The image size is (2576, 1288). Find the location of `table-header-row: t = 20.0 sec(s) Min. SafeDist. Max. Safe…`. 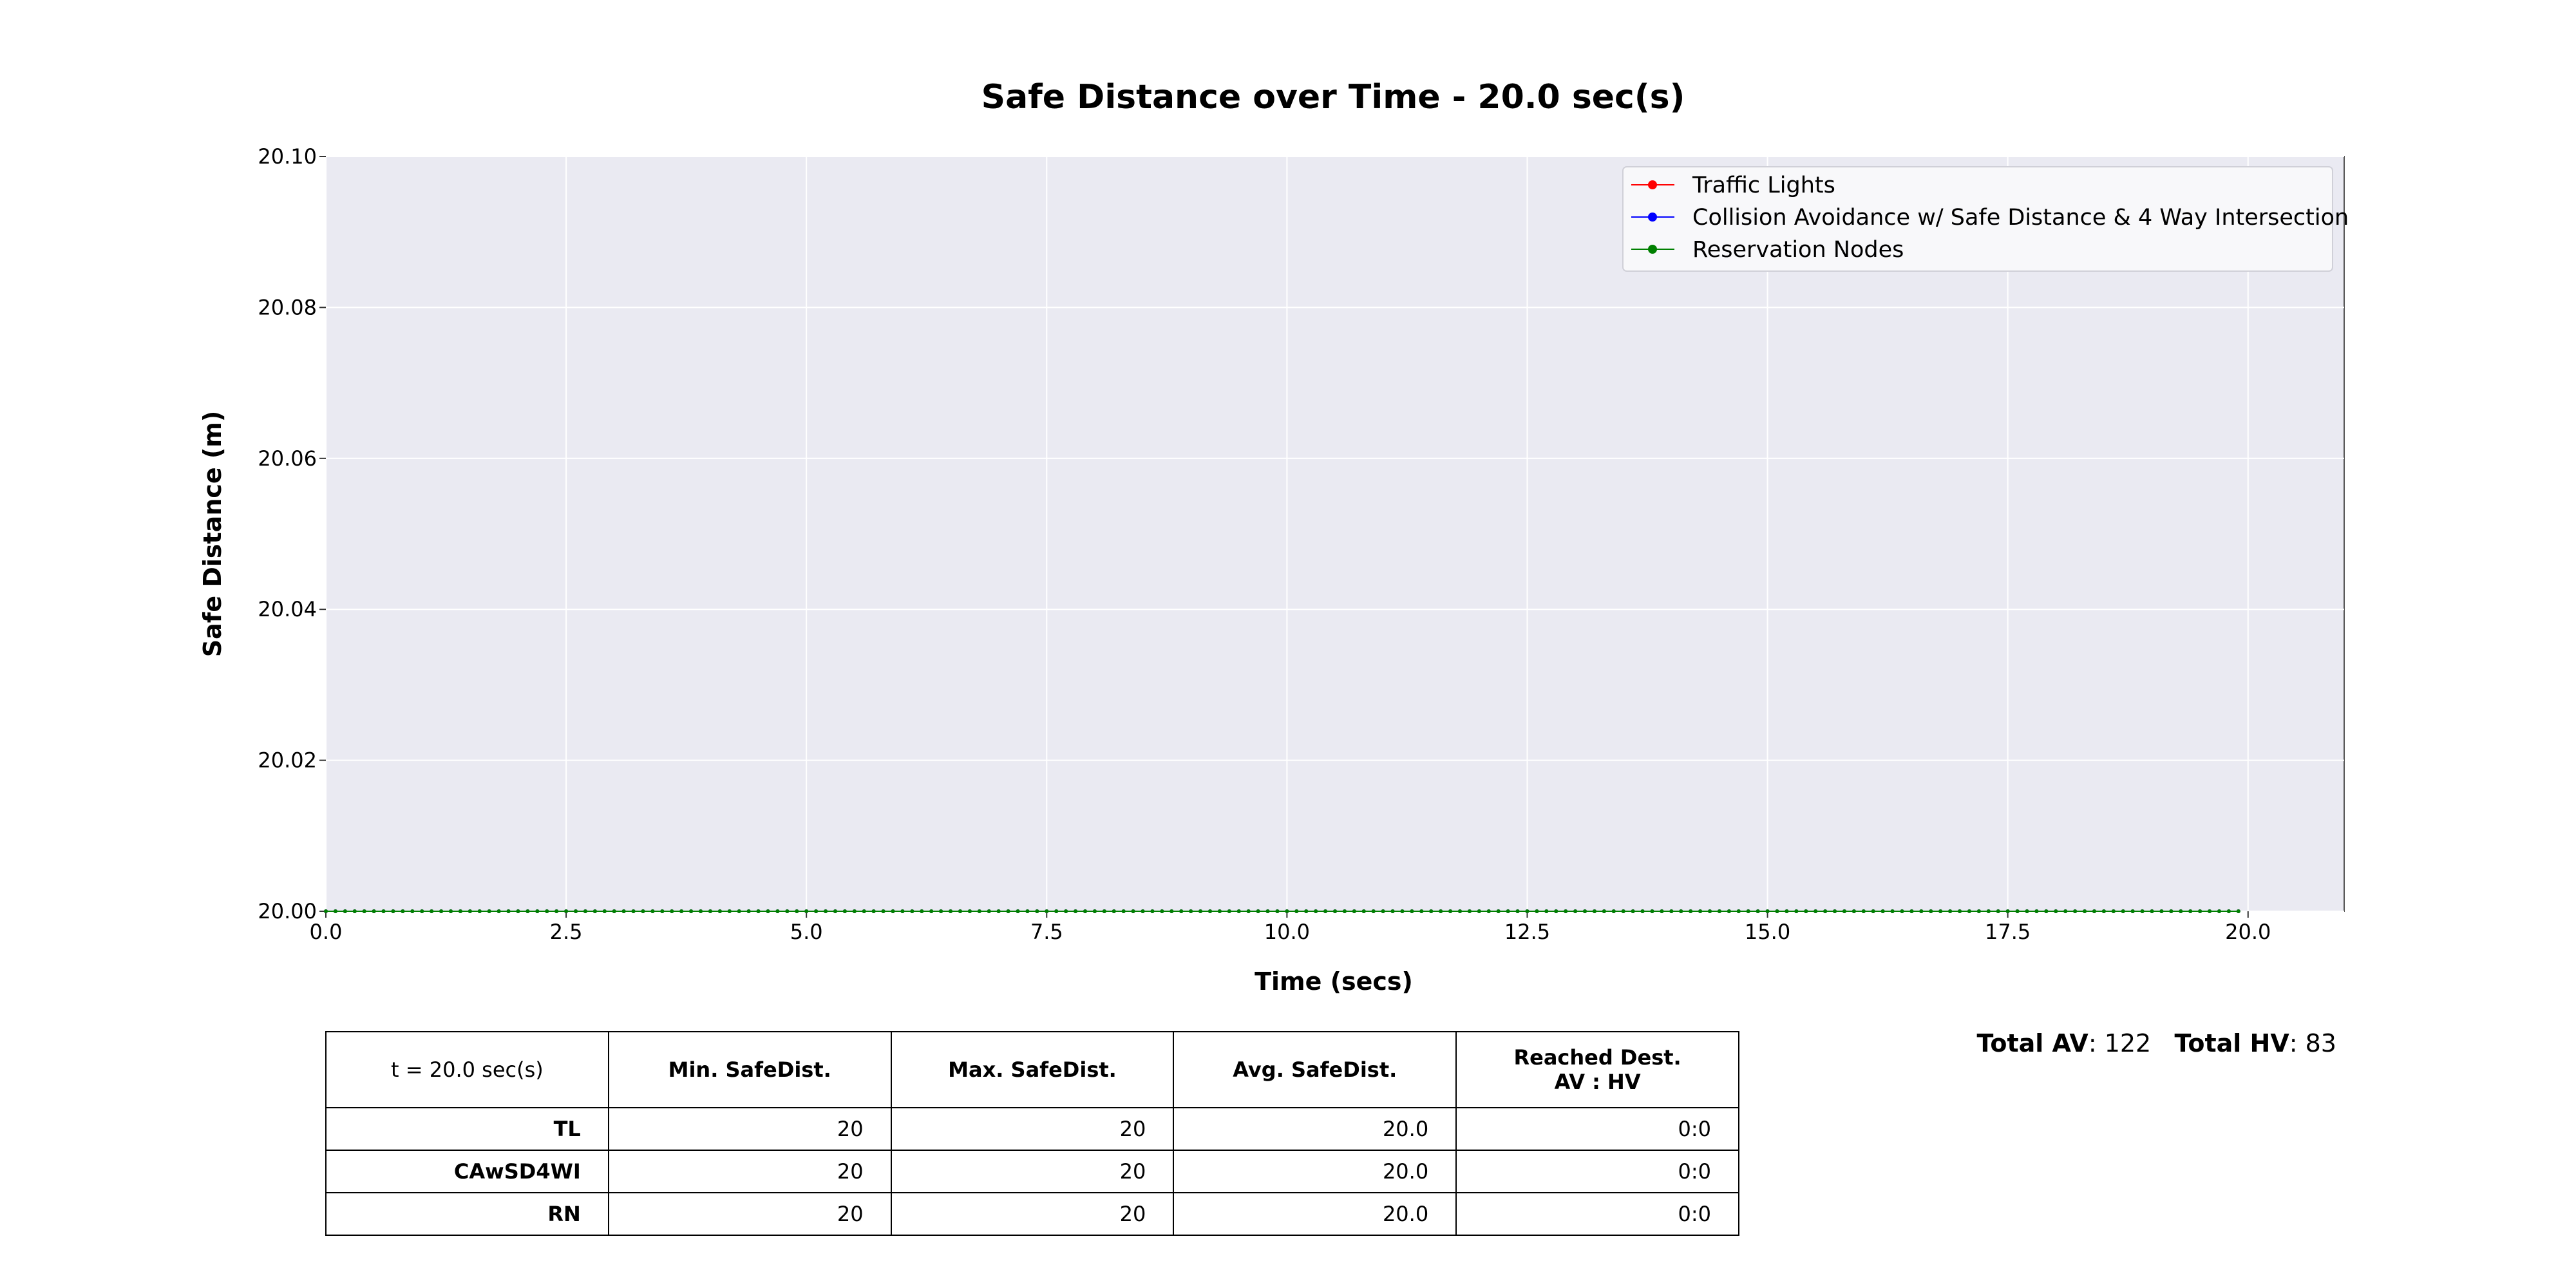

table-header-row: t = 20.0 sec(s) Min. SafeDist. Max. Safe… is located at coordinates (1032, 1069).